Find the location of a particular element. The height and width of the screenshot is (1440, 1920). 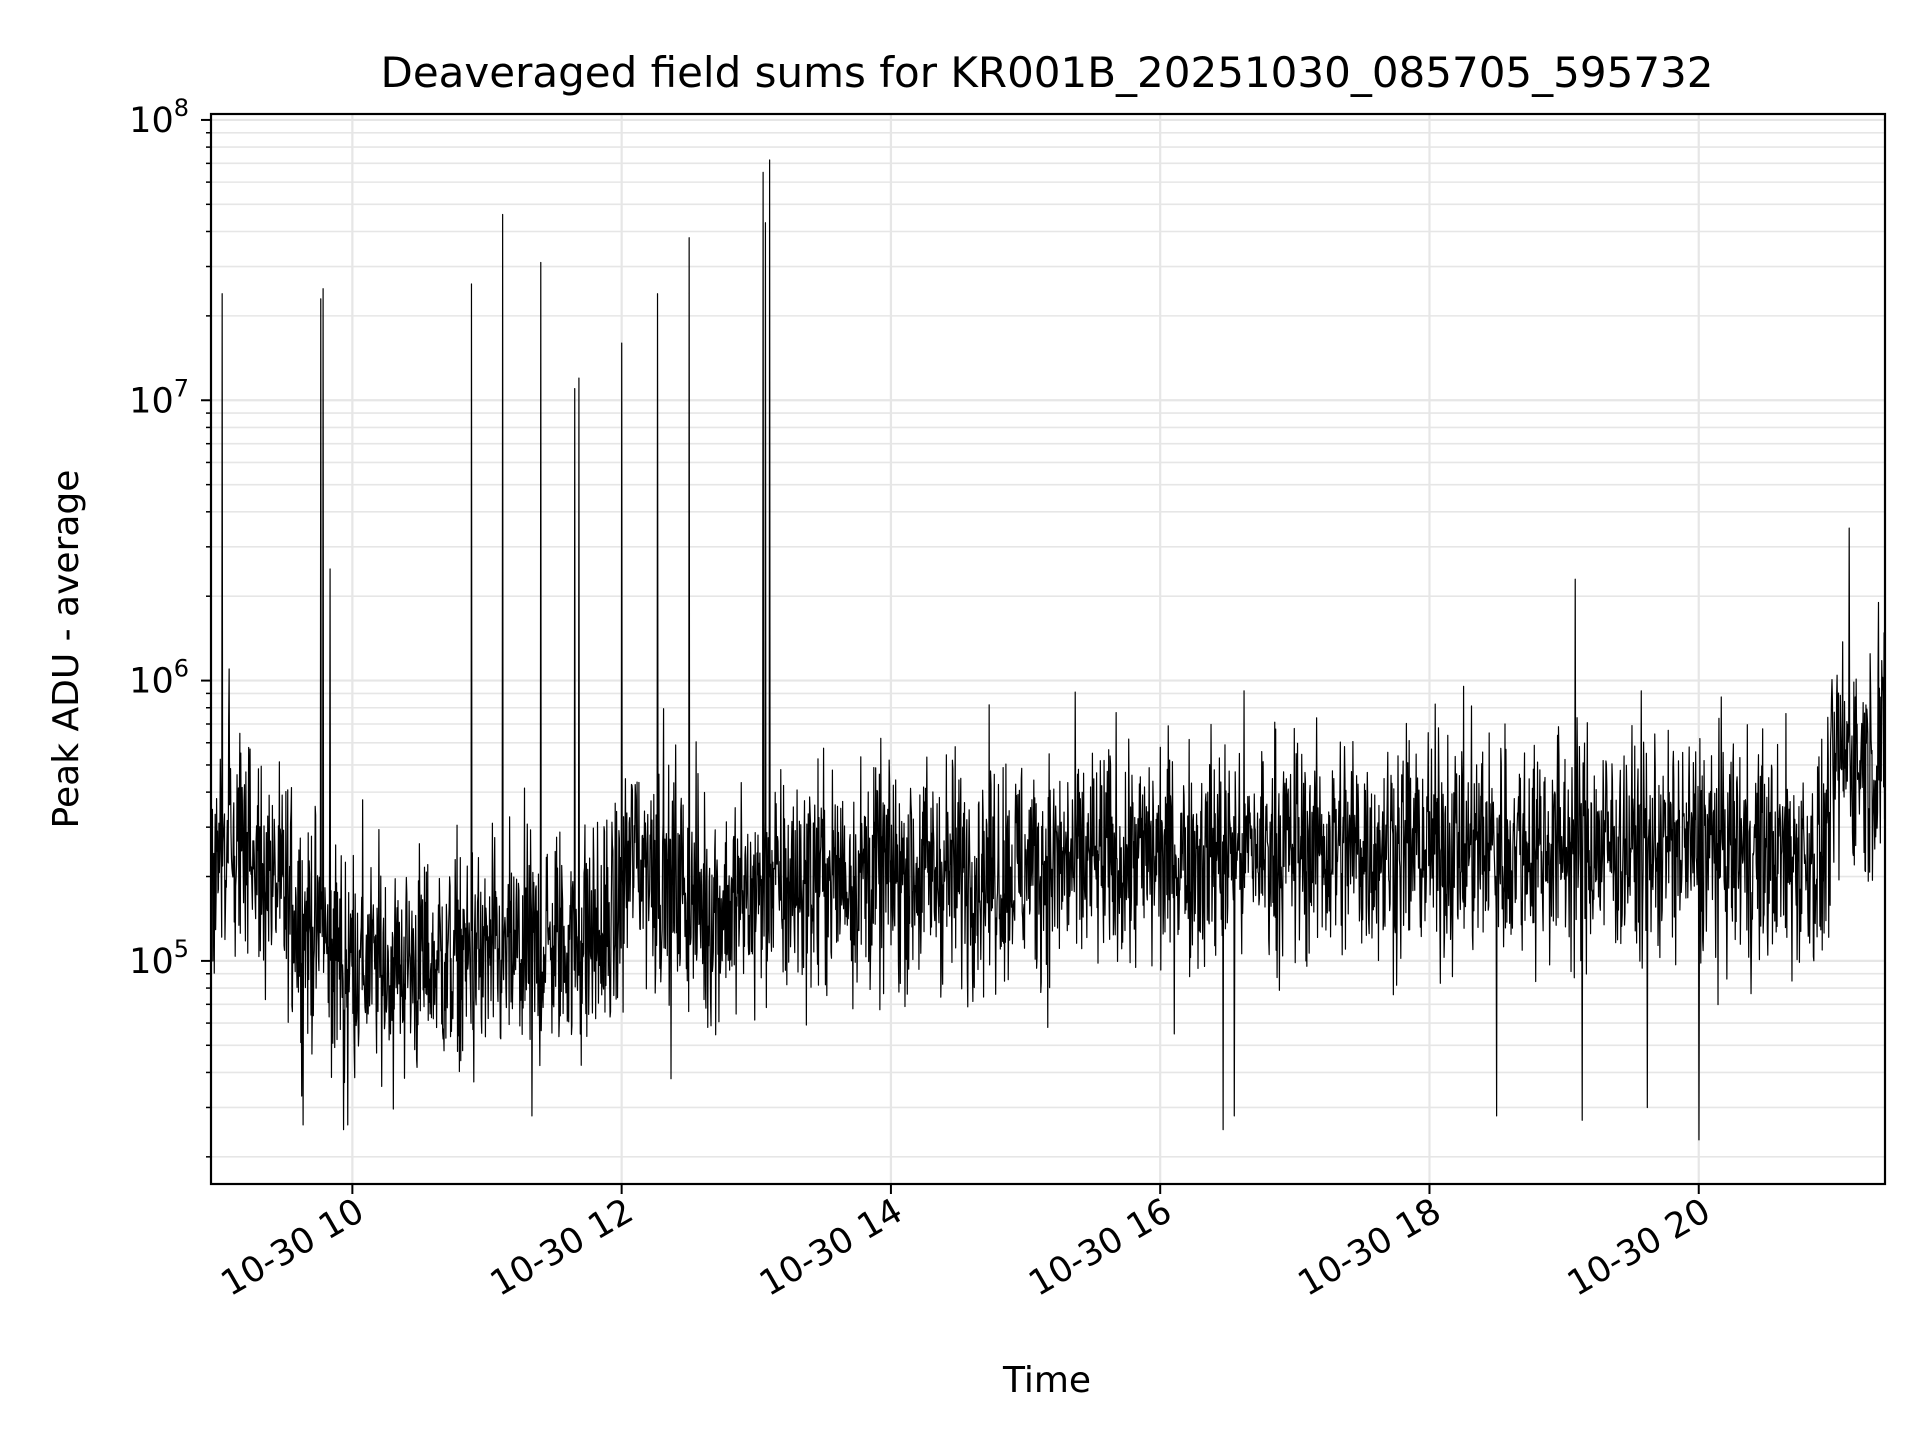

y-tick-label: 10⁵ is located at coordinates (159, 958).